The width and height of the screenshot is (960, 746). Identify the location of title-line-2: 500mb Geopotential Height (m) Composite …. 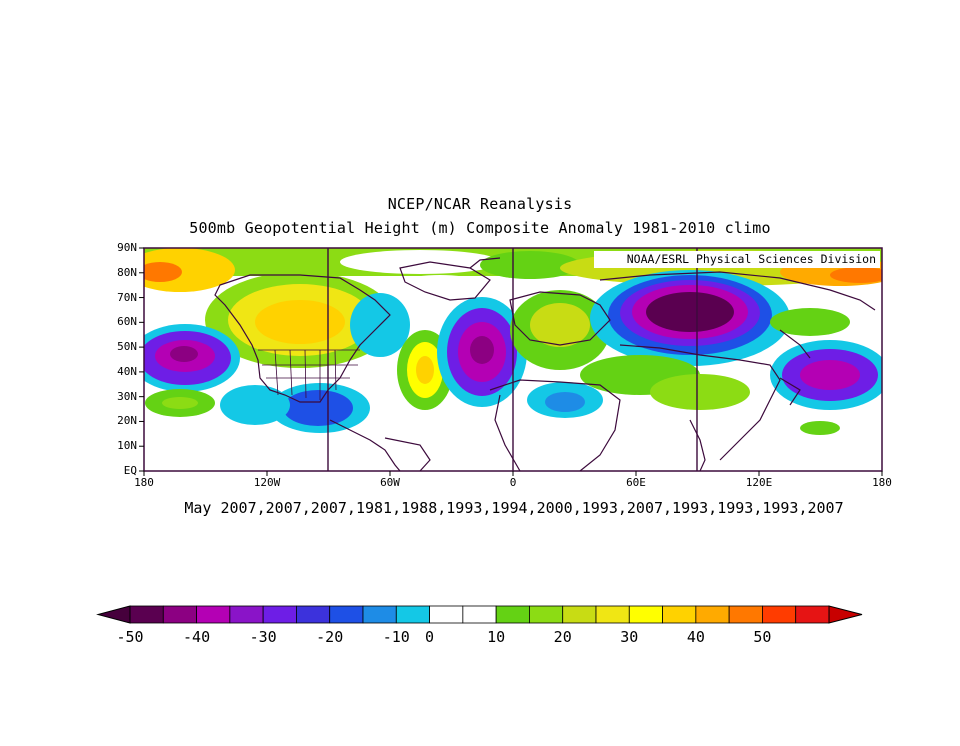
(480, 228).